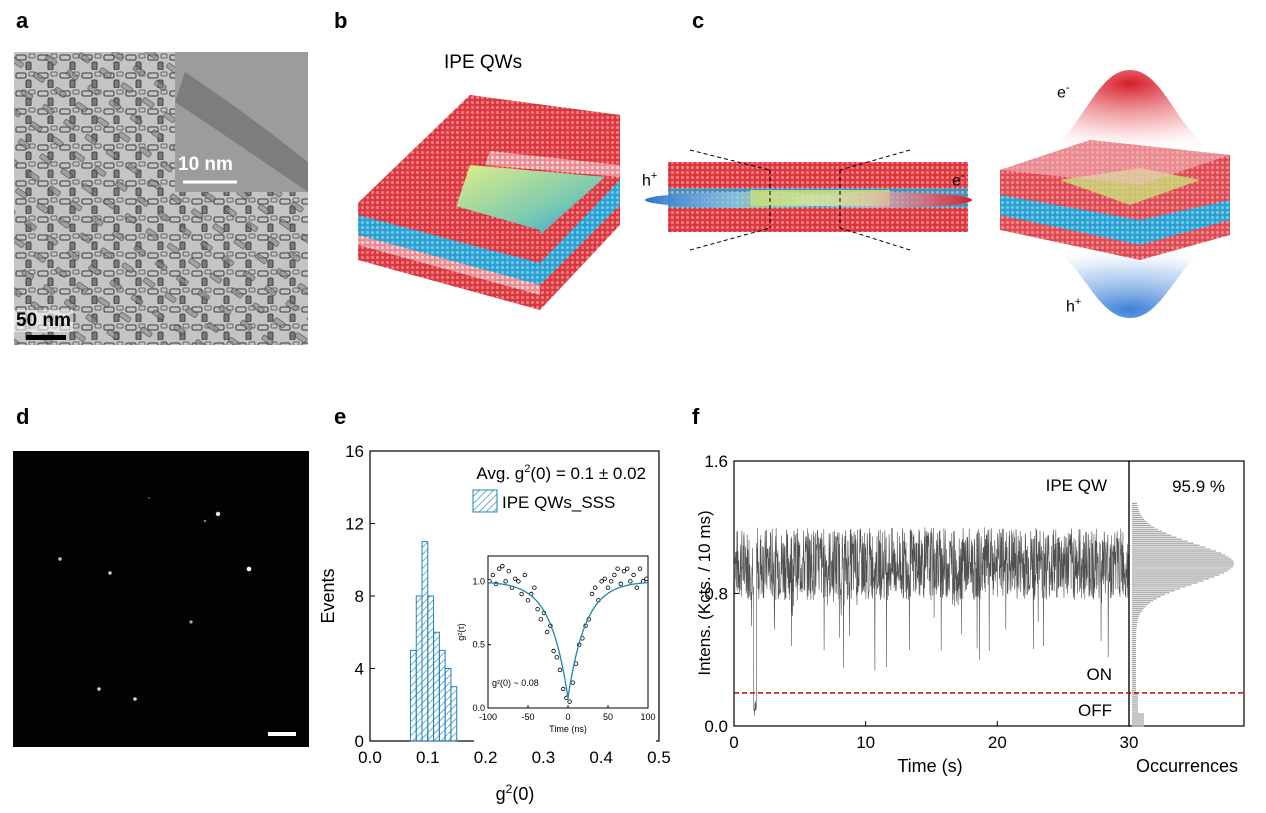 The width and height of the screenshot is (1266, 813). I want to click on x-tick-label: 30, so click(1129, 742).